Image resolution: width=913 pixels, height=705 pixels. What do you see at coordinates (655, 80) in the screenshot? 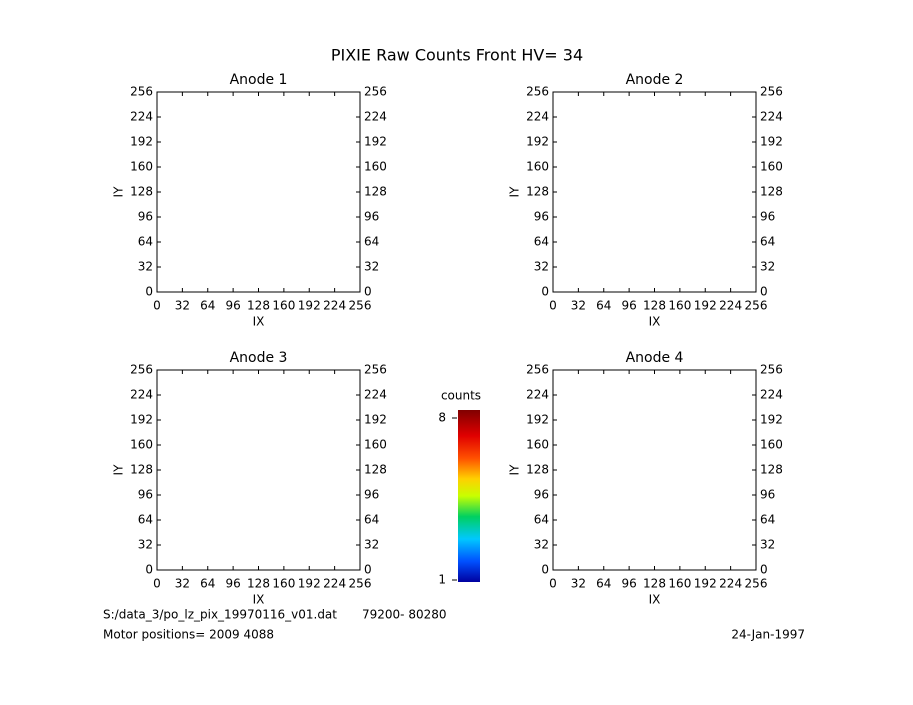
I see `panel-title: Anode 2` at bounding box center [655, 80].